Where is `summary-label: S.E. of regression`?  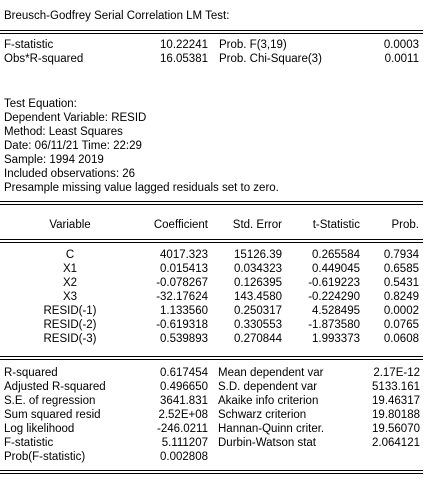 summary-label: S.E. of regression is located at coordinates (50, 401).